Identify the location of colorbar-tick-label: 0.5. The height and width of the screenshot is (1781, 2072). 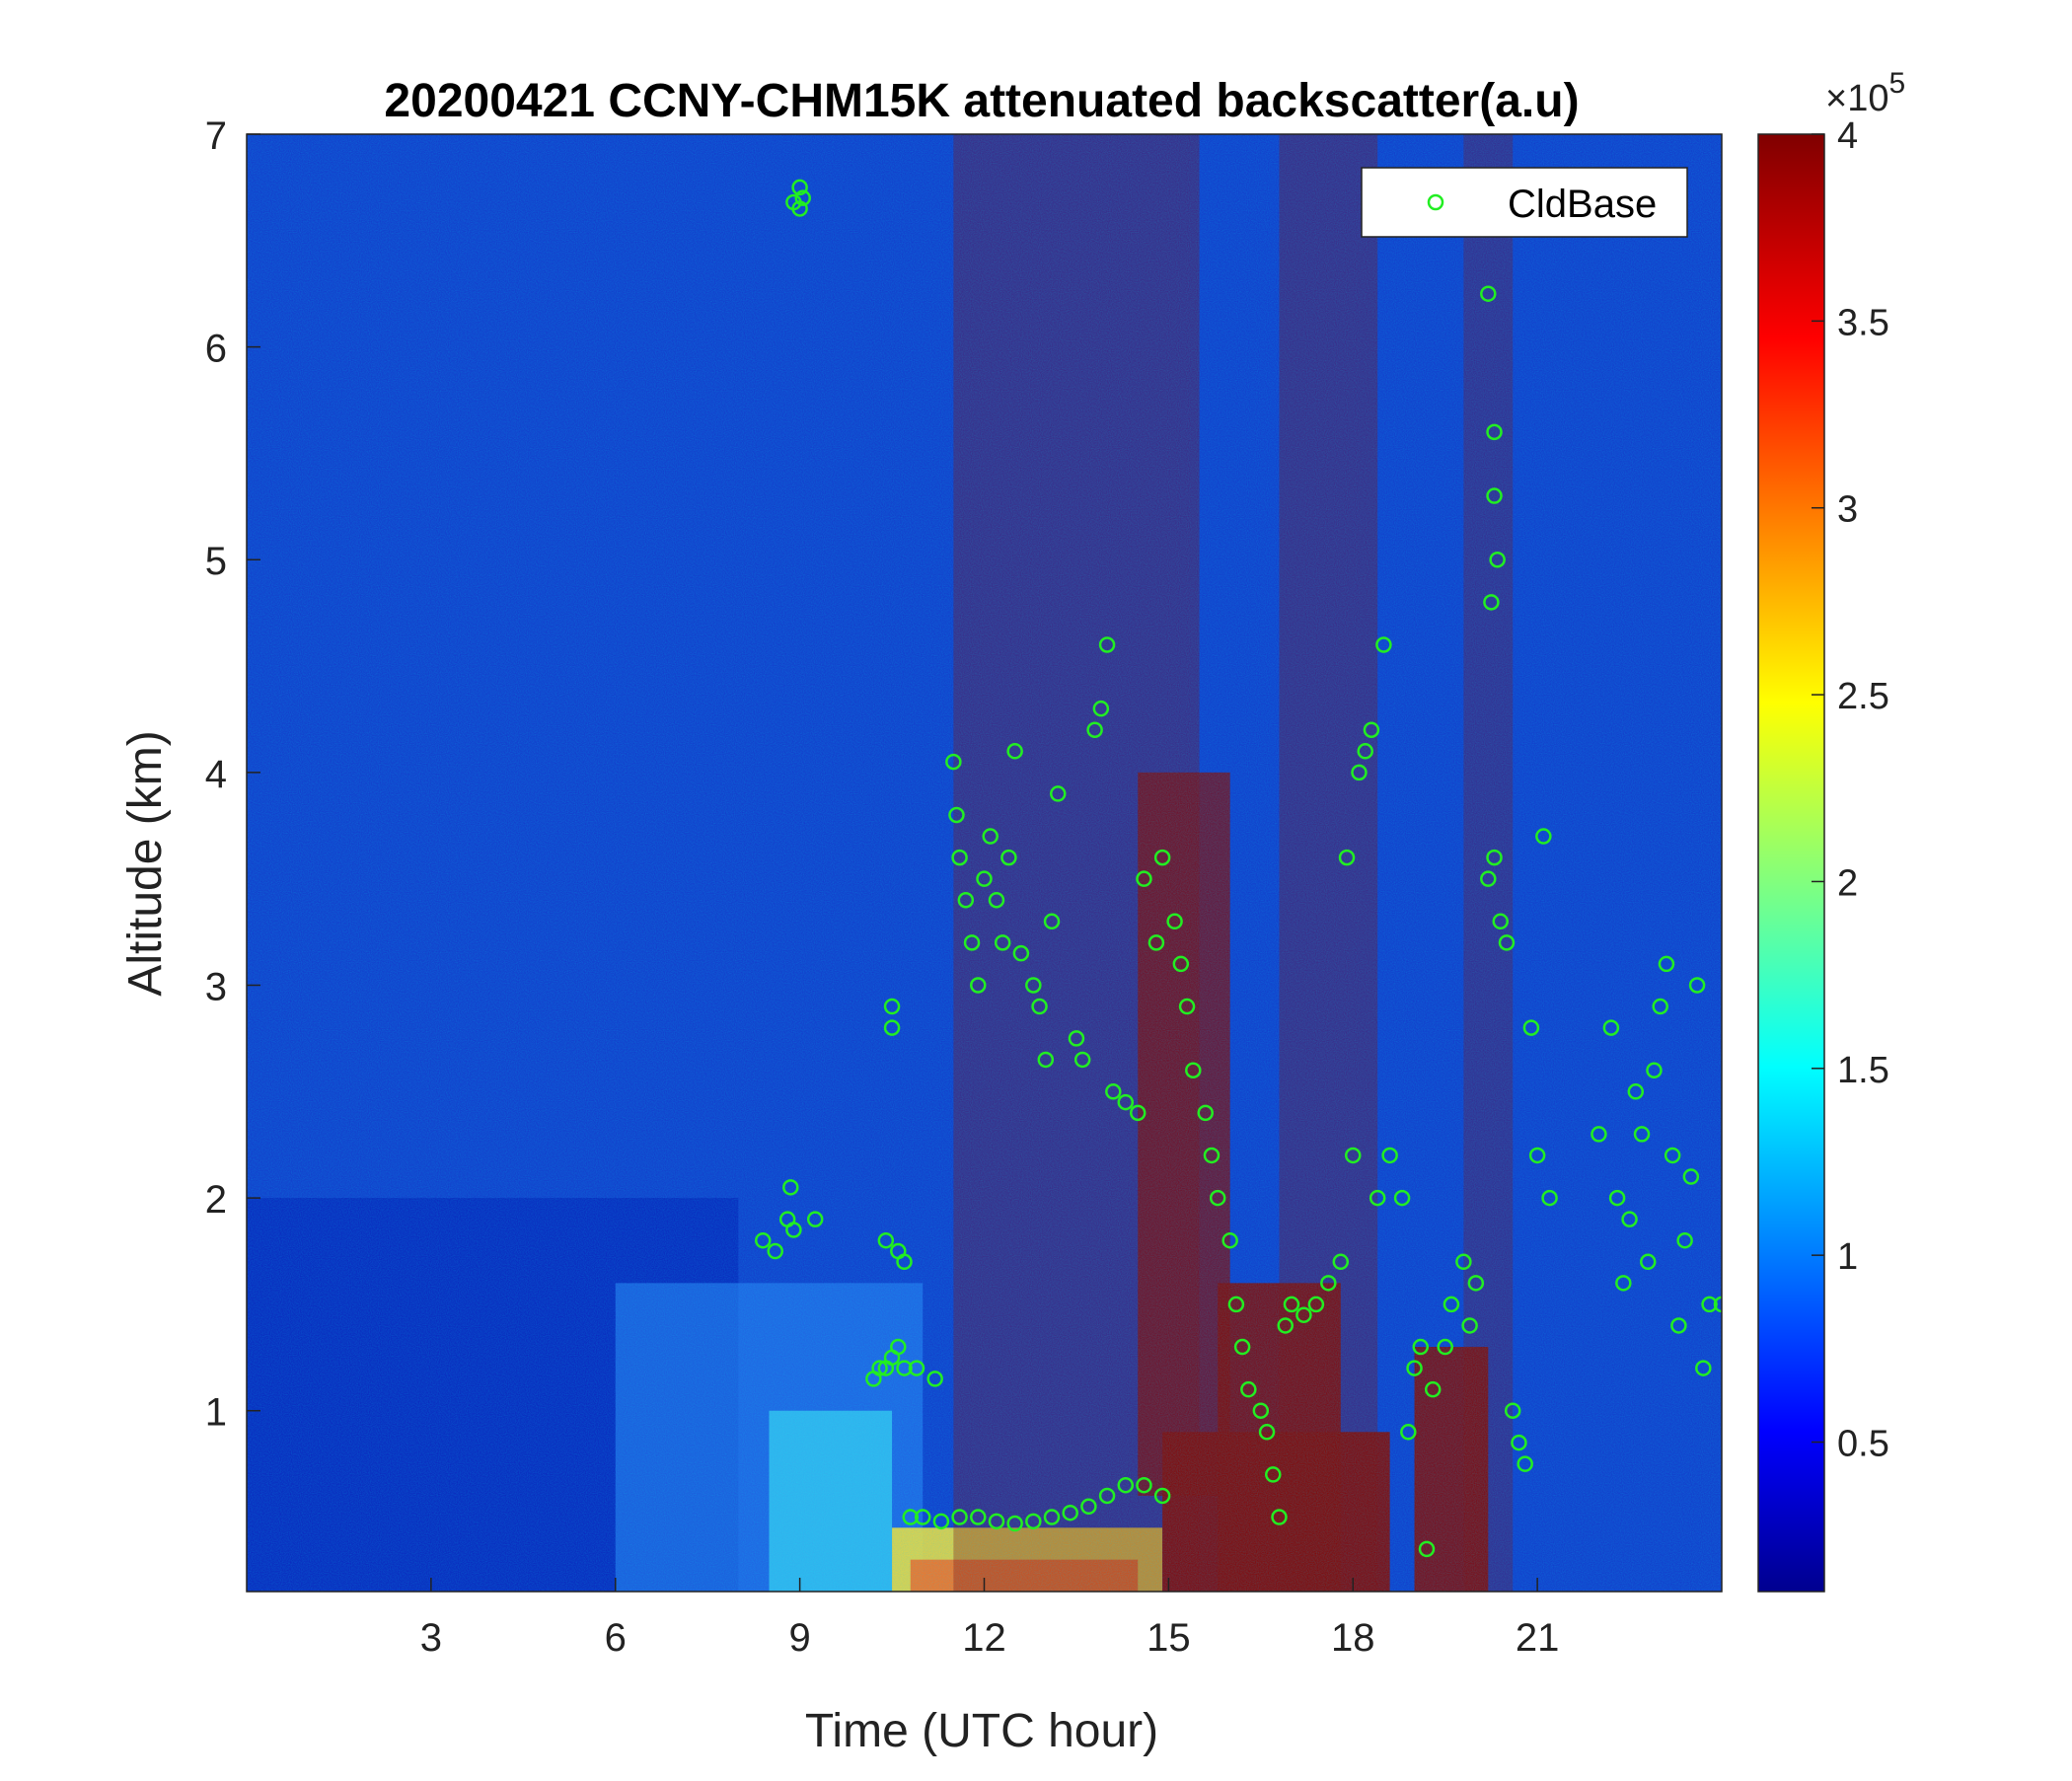
(1863, 1444).